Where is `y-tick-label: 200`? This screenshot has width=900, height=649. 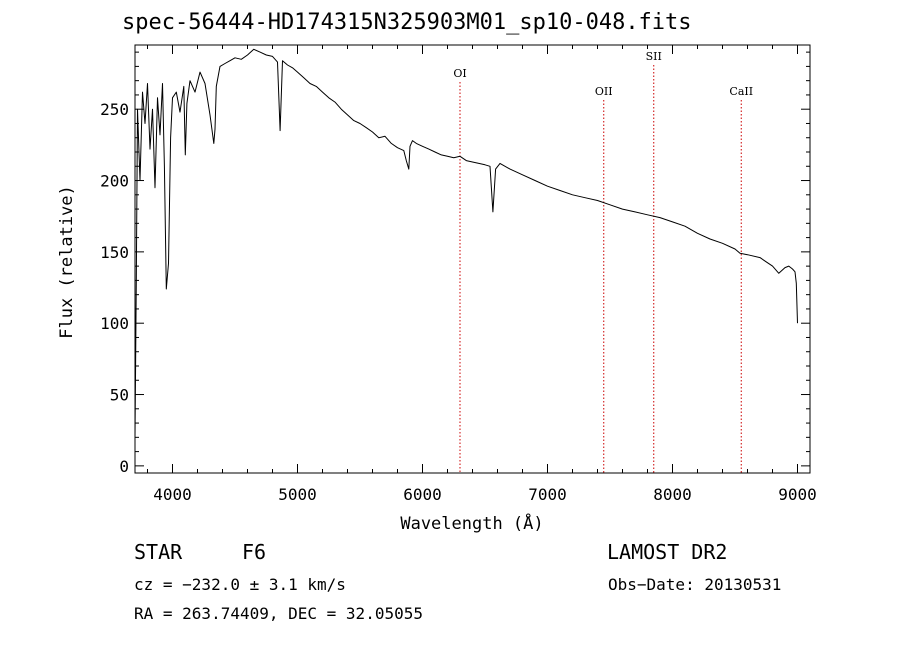
y-tick-label: 200 is located at coordinates (114, 181).